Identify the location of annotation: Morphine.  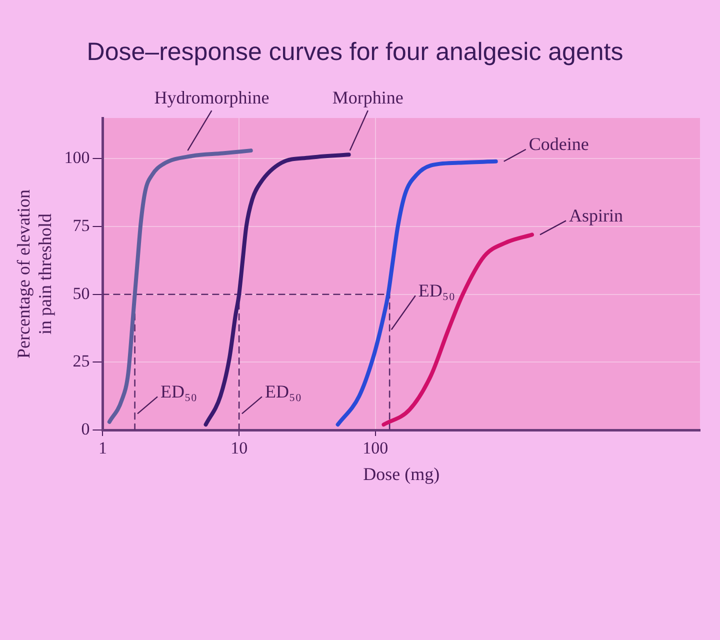
(368, 97).